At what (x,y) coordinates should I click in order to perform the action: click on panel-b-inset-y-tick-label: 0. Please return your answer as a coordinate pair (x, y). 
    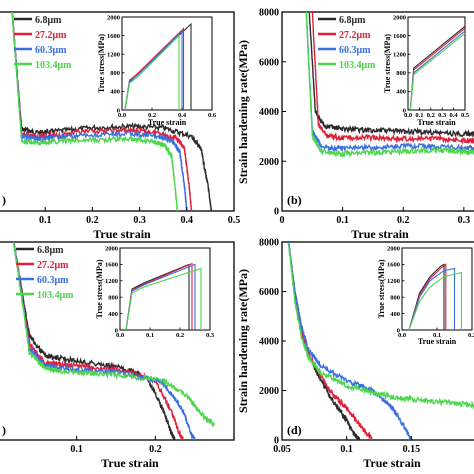
    Looking at the image, I should click on (404, 110).